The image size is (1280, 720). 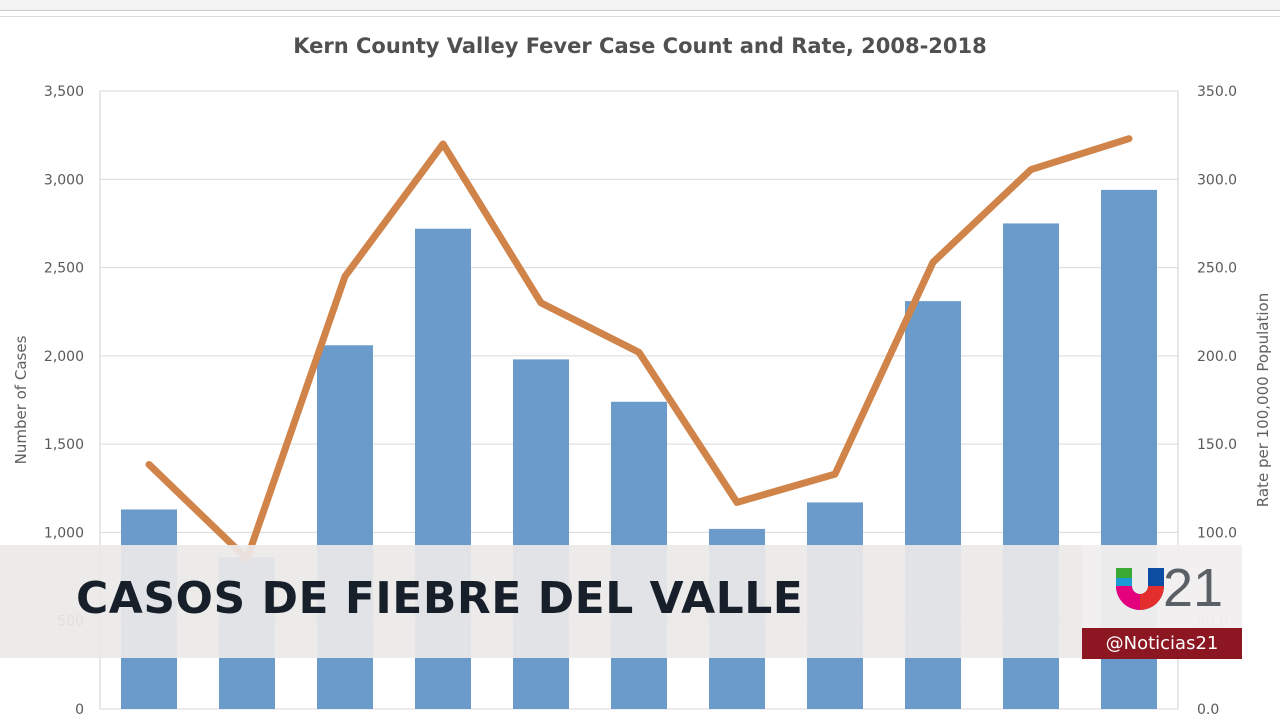 I want to click on channel-logo, so click(x=1162, y=586).